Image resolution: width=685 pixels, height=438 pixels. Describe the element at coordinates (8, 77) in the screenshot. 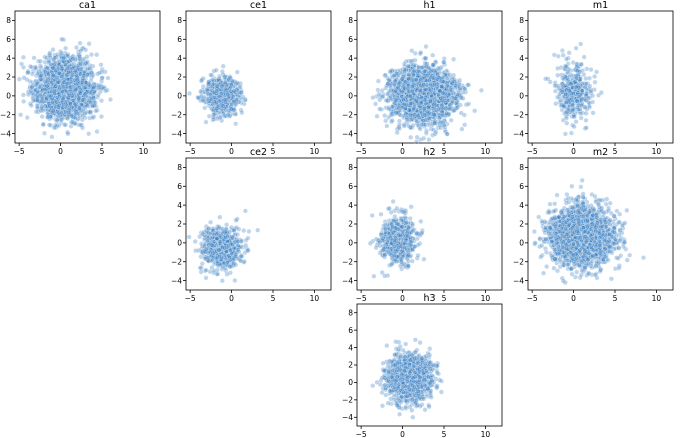

I see `y-tick-label: 2` at that location.